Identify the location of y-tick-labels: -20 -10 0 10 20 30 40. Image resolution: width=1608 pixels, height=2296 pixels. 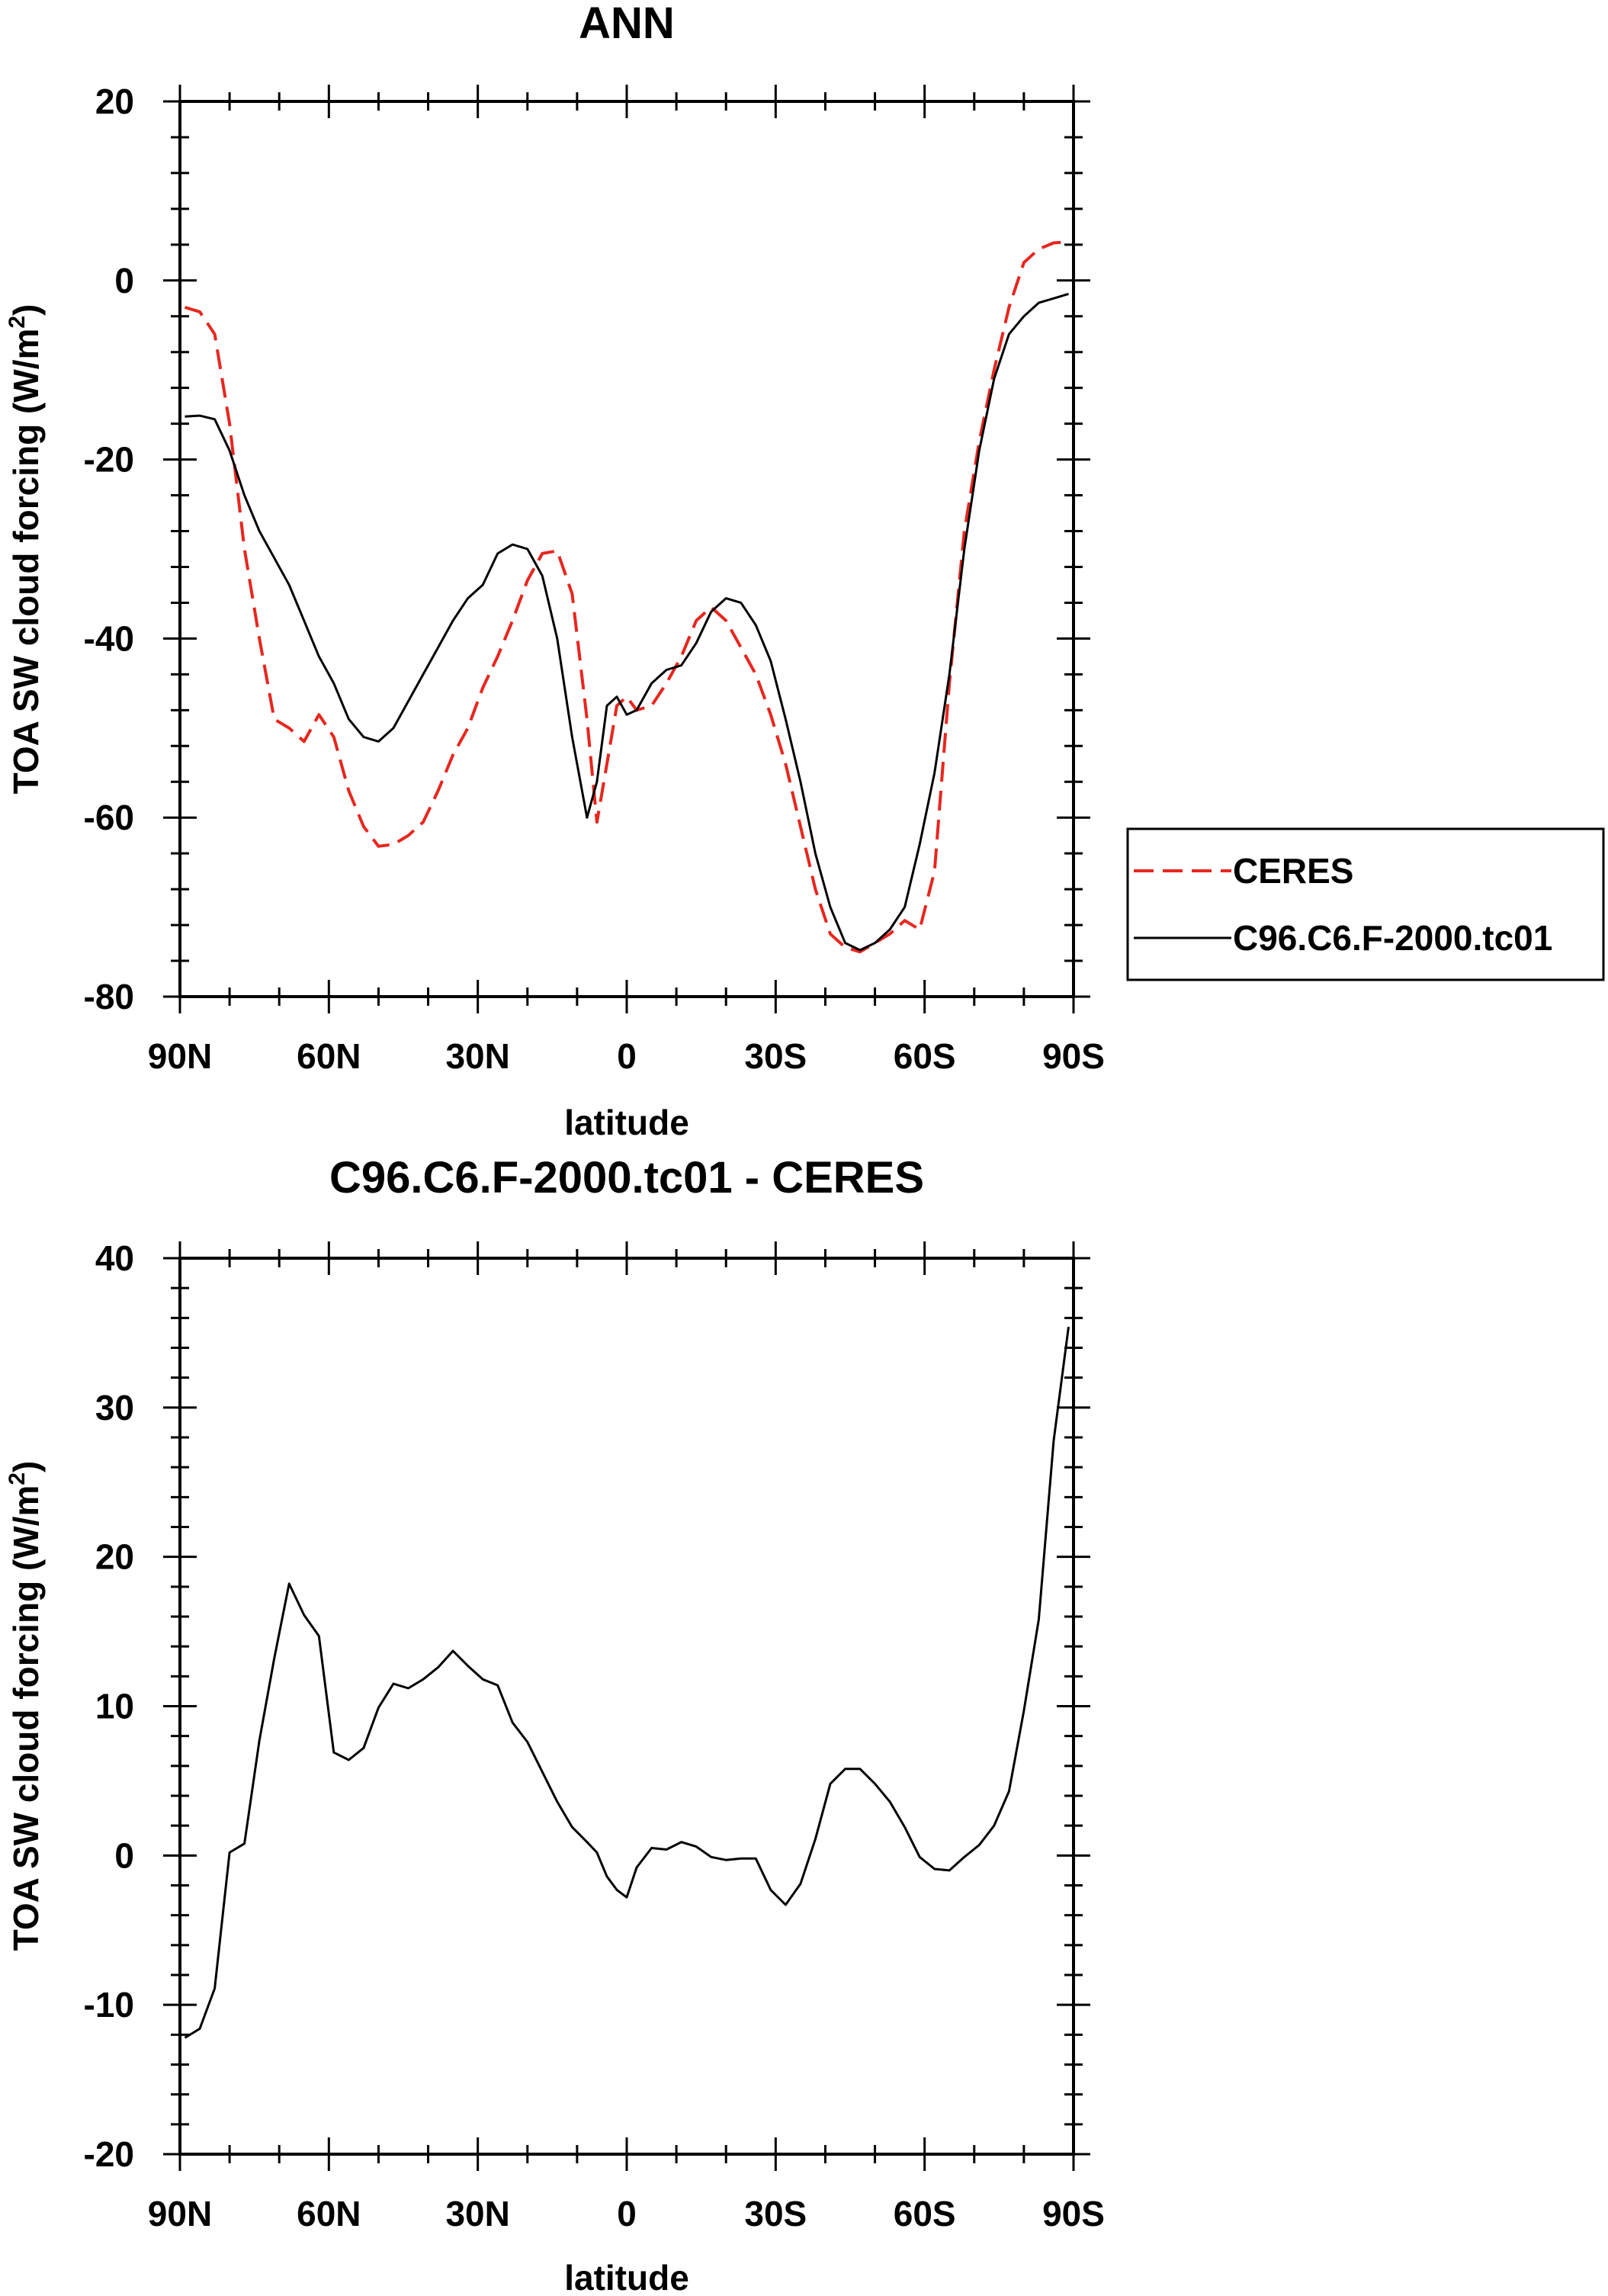
(109, 1706).